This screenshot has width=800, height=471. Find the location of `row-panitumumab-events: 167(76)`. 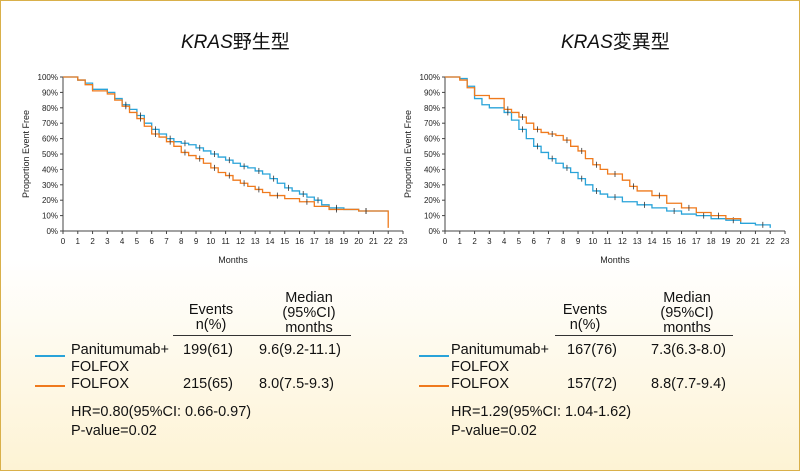

row-panitumumab-events: 167(76) is located at coordinates (592, 350).